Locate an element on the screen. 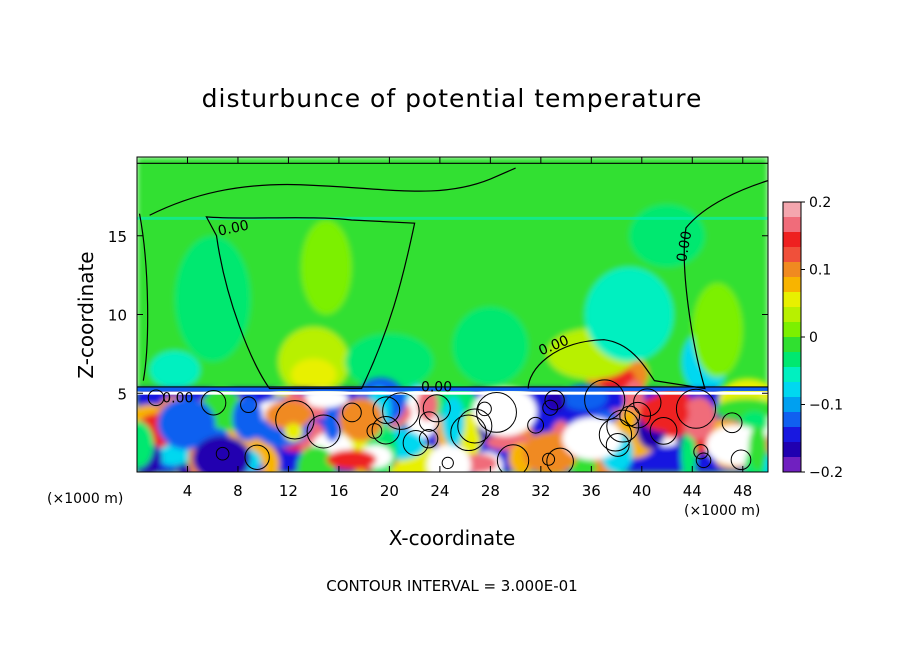 The width and height of the screenshot is (904, 654). x-axis-title-text: X-coordinate is located at coordinates (452, 538).